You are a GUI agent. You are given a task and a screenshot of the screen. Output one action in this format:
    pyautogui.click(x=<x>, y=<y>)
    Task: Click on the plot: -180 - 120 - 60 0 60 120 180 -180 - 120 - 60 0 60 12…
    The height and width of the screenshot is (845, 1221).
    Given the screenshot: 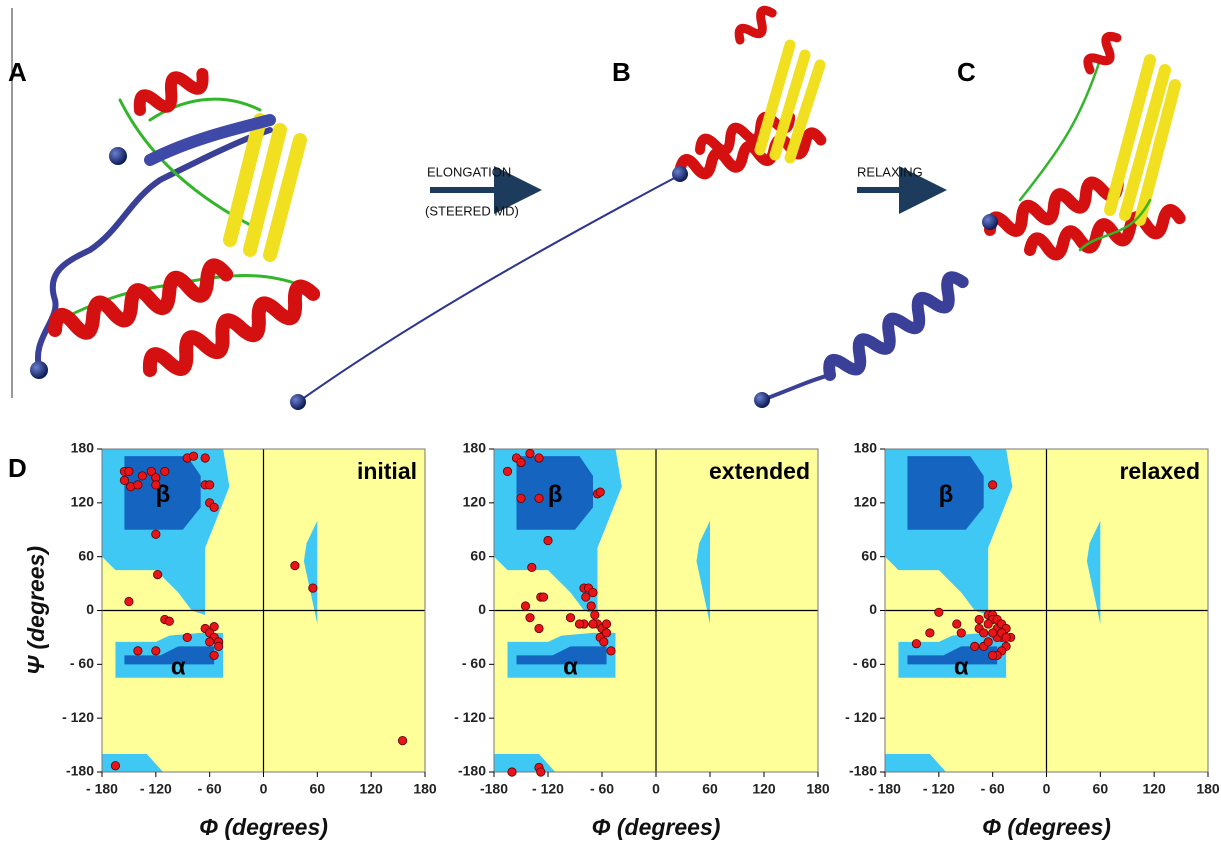 What is the action you would take?
    pyautogui.click(x=642, y=640)
    